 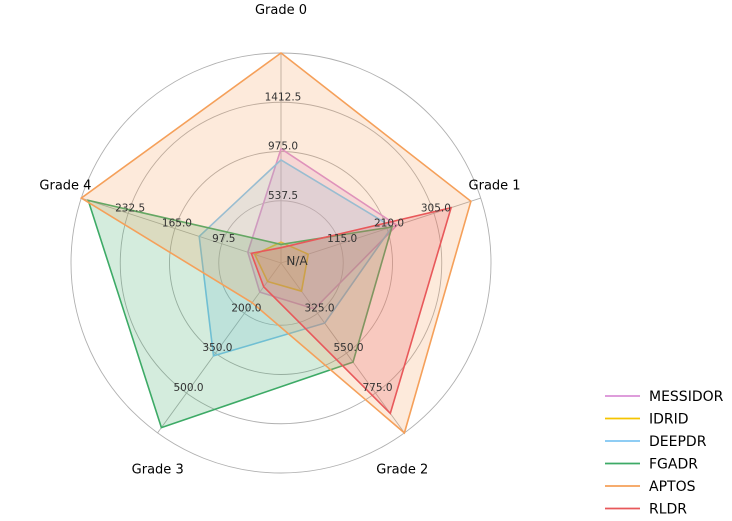 I want to click on legend-label: APTOS, so click(x=672, y=487).